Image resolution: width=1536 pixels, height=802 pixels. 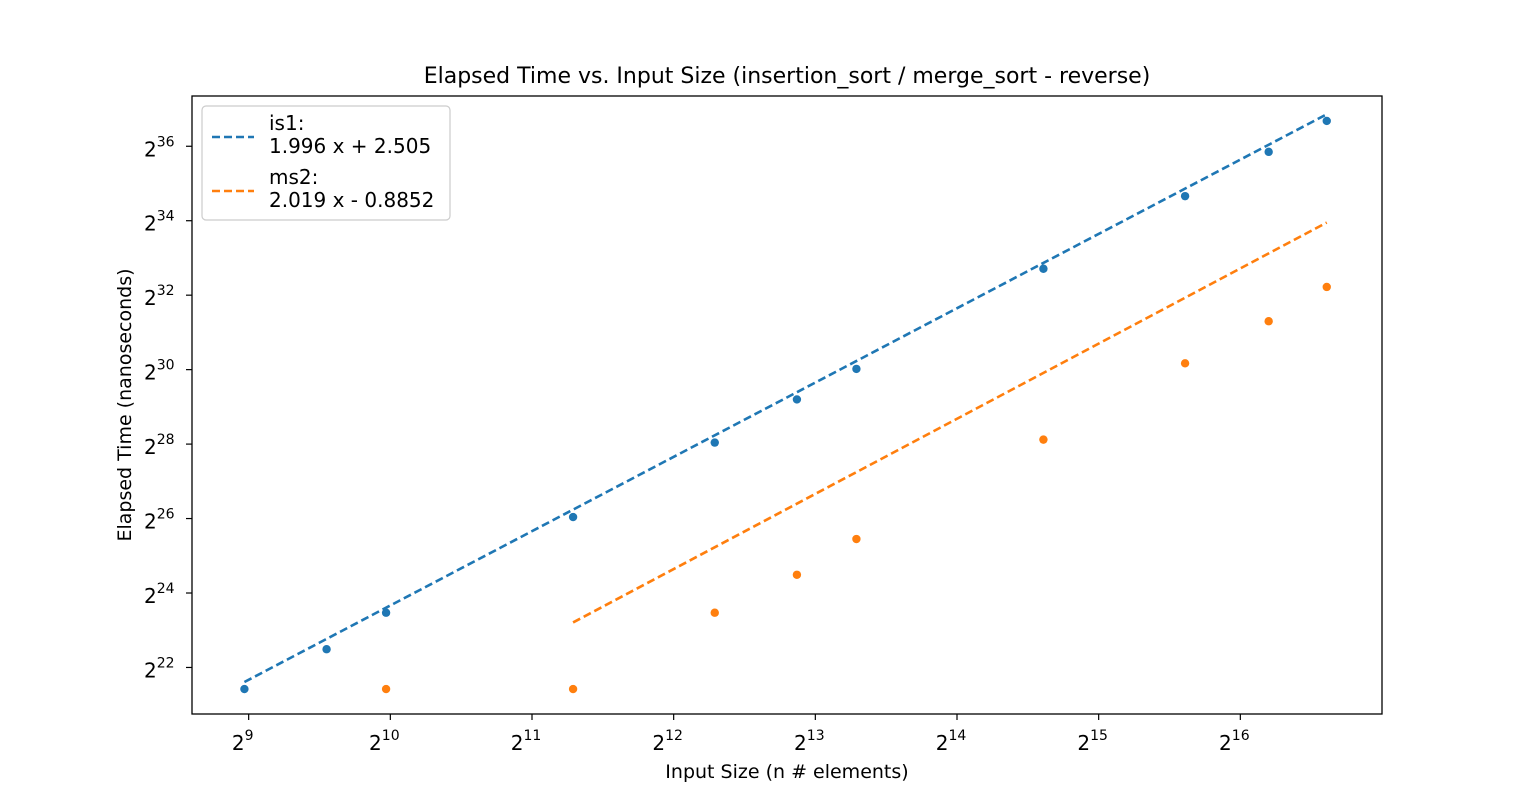 I want to click on y-tick-label: 226, so click(x=159, y=520).